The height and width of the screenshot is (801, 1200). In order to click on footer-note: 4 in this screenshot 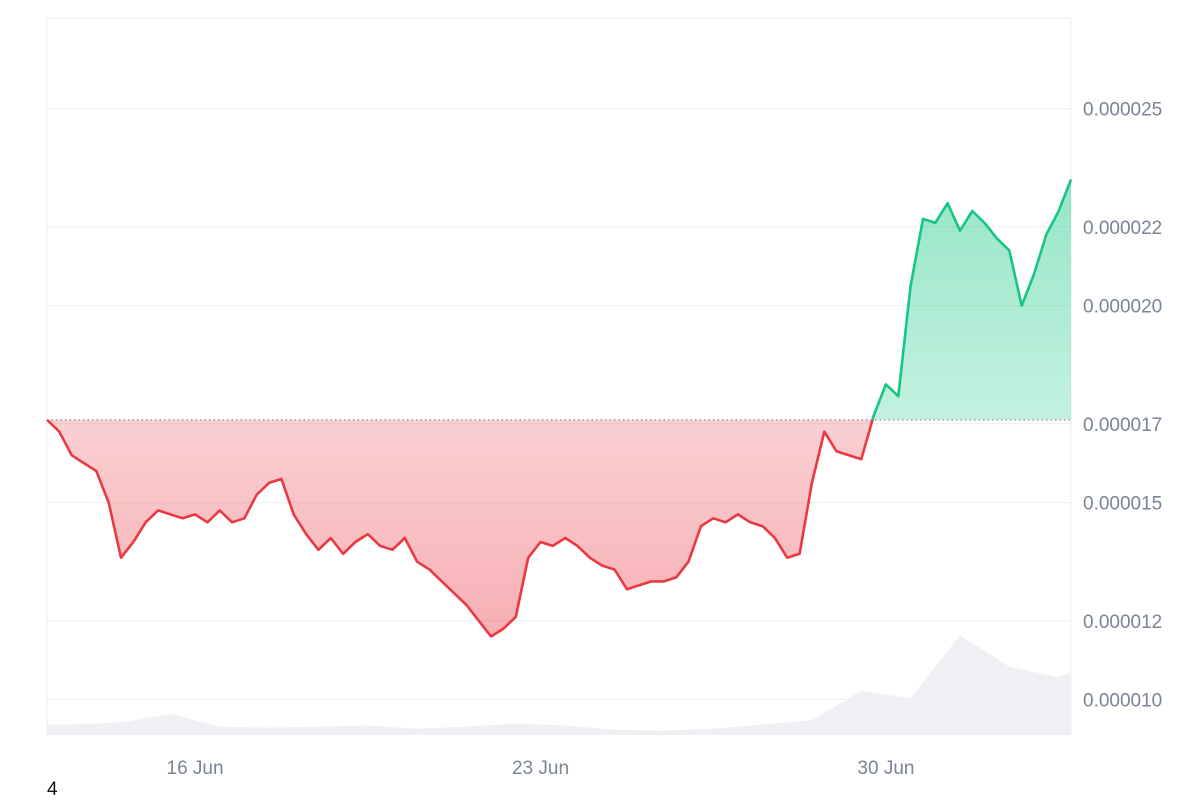, I will do `click(52, 789)`.